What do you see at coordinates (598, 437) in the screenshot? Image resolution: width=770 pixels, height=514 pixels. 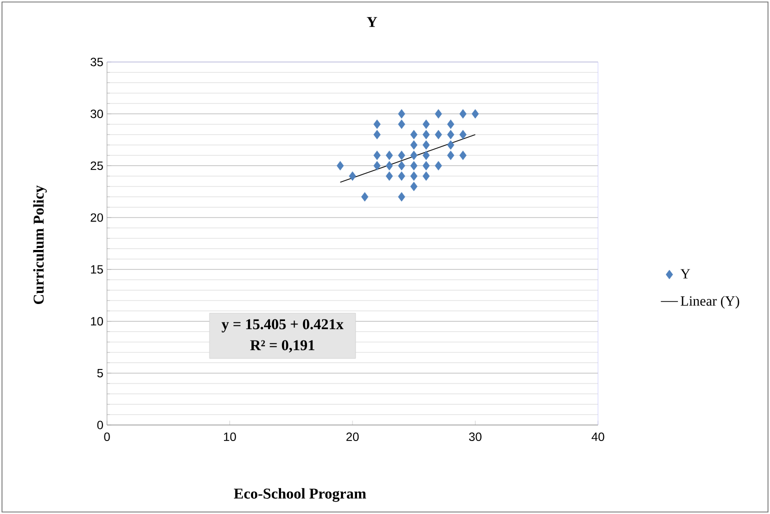 I see `x-tick-label: 40` at bounding box center [598, 437].